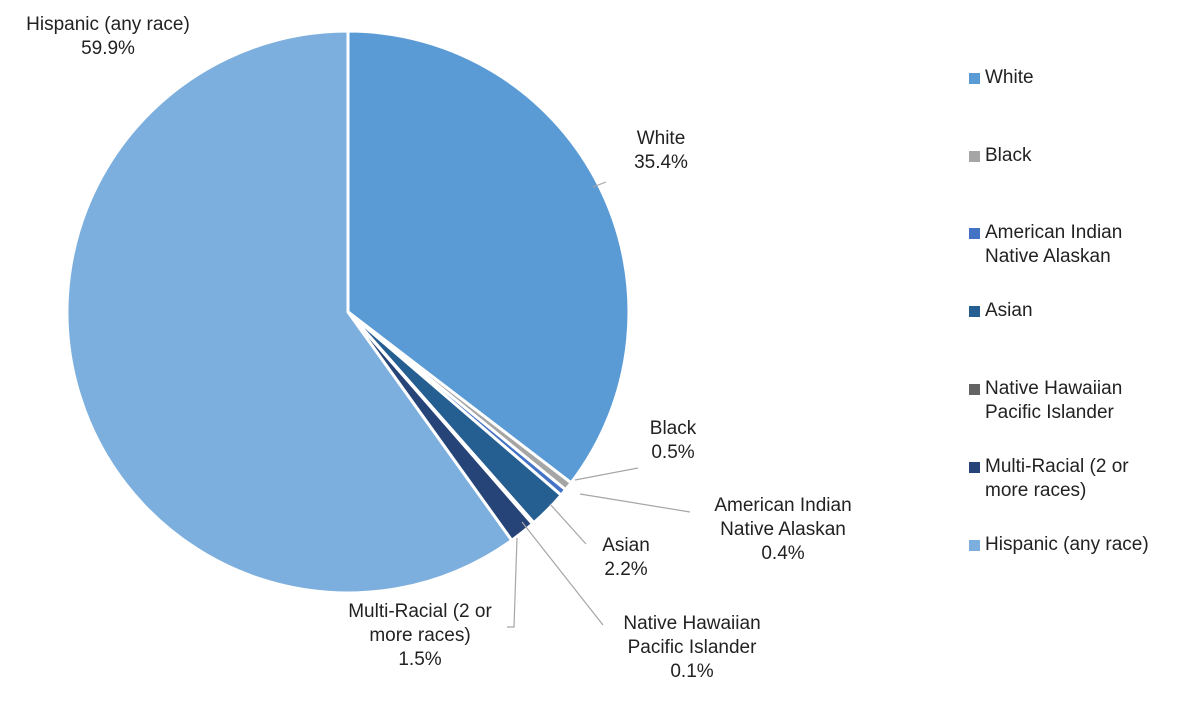 This screenshot has width=1193, height=703. Describe the element at coordinates (661, 150) in the screenshot. I see `data-label-white: White 35.4%` at that location.